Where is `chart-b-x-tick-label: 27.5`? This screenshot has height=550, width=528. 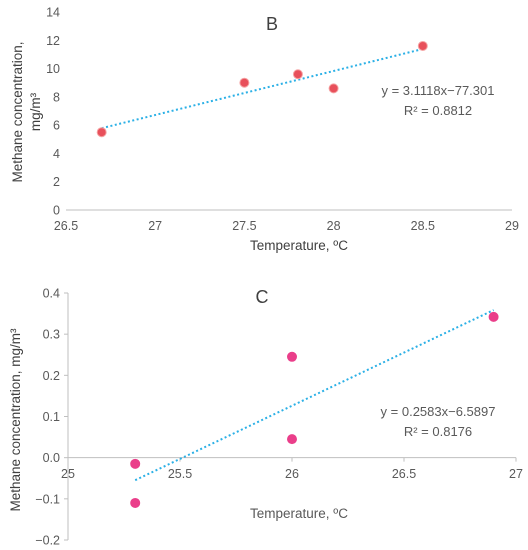
chart-b-x-tick-label: 27.5 is located at coordinates (244, 226).